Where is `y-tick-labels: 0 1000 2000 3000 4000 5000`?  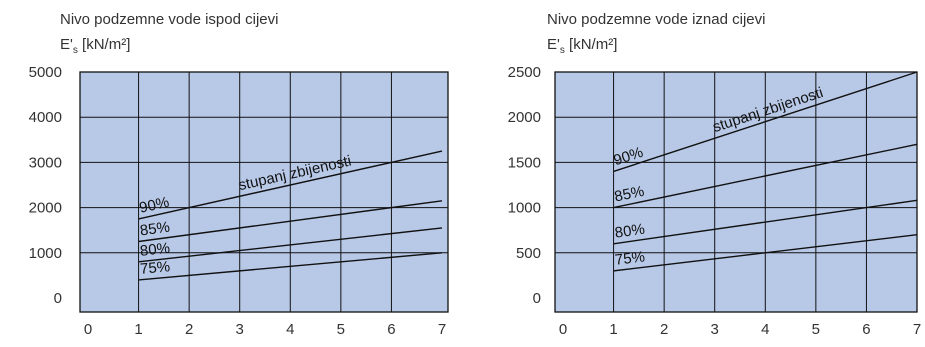
y-tick-labels: 0 1000 2000 3000 4000 5000 is located at coordinates (45, 185).